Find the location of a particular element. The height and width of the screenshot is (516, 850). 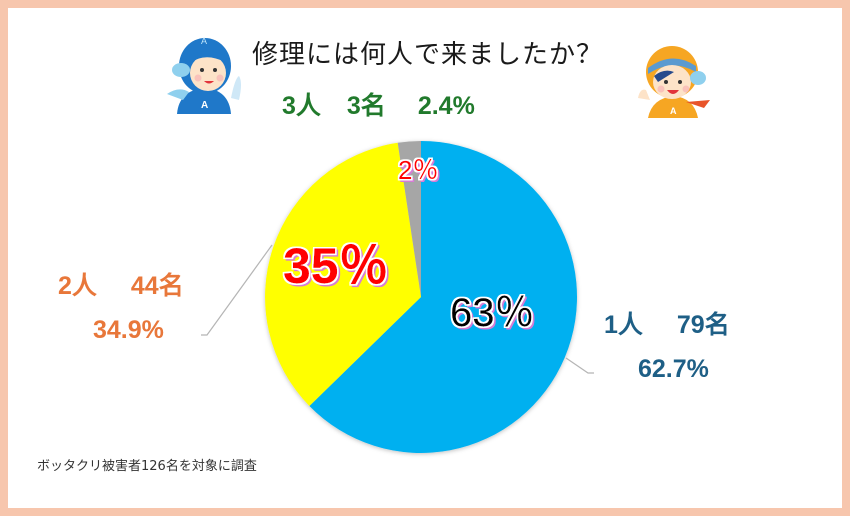

inner-pct-1-person: 63％ is located at coordinates (492, 313).